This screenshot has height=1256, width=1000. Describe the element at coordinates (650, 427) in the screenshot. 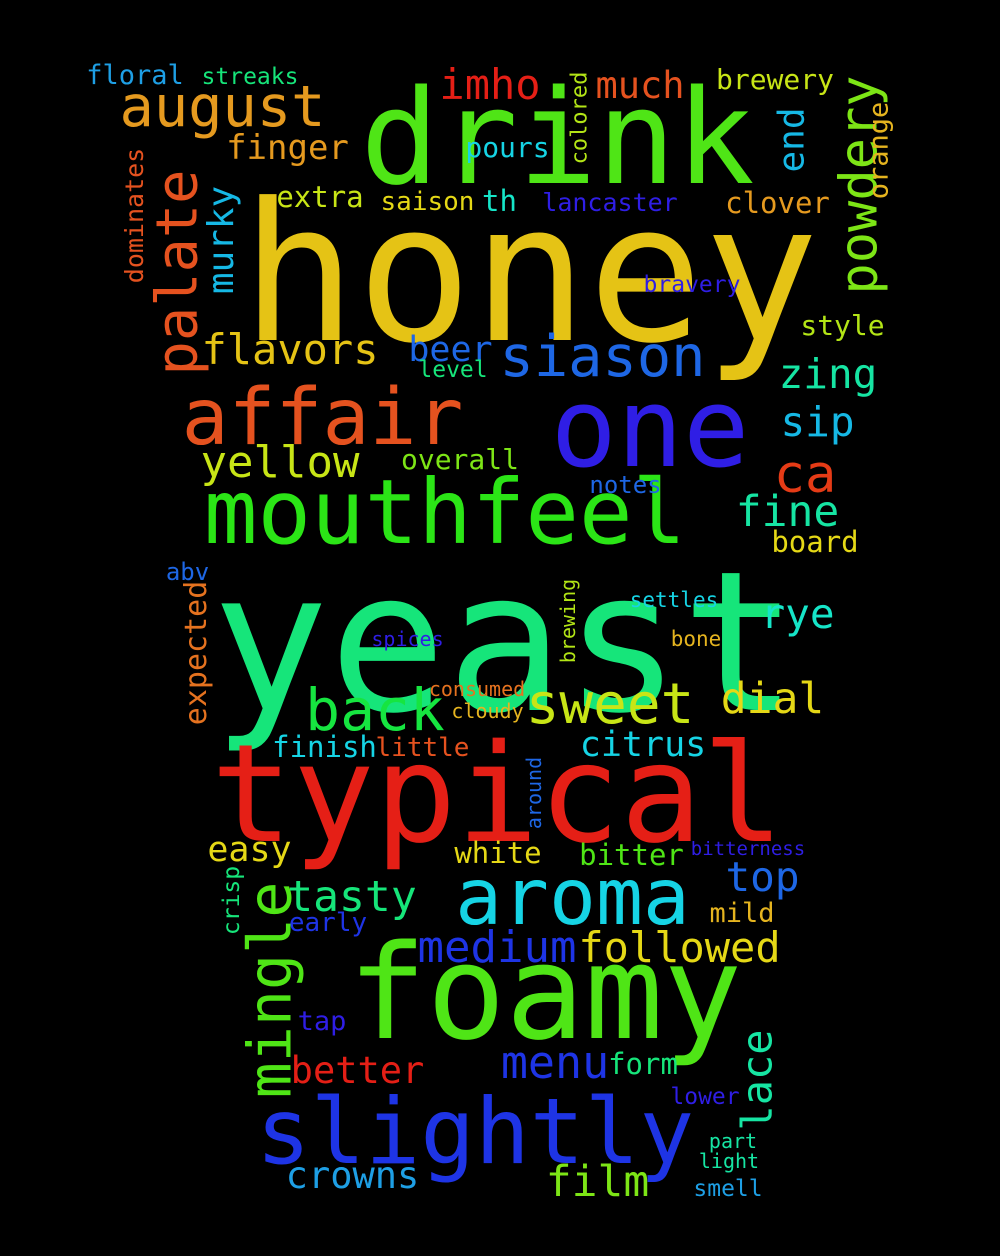

I see `word-one: one` at that location.